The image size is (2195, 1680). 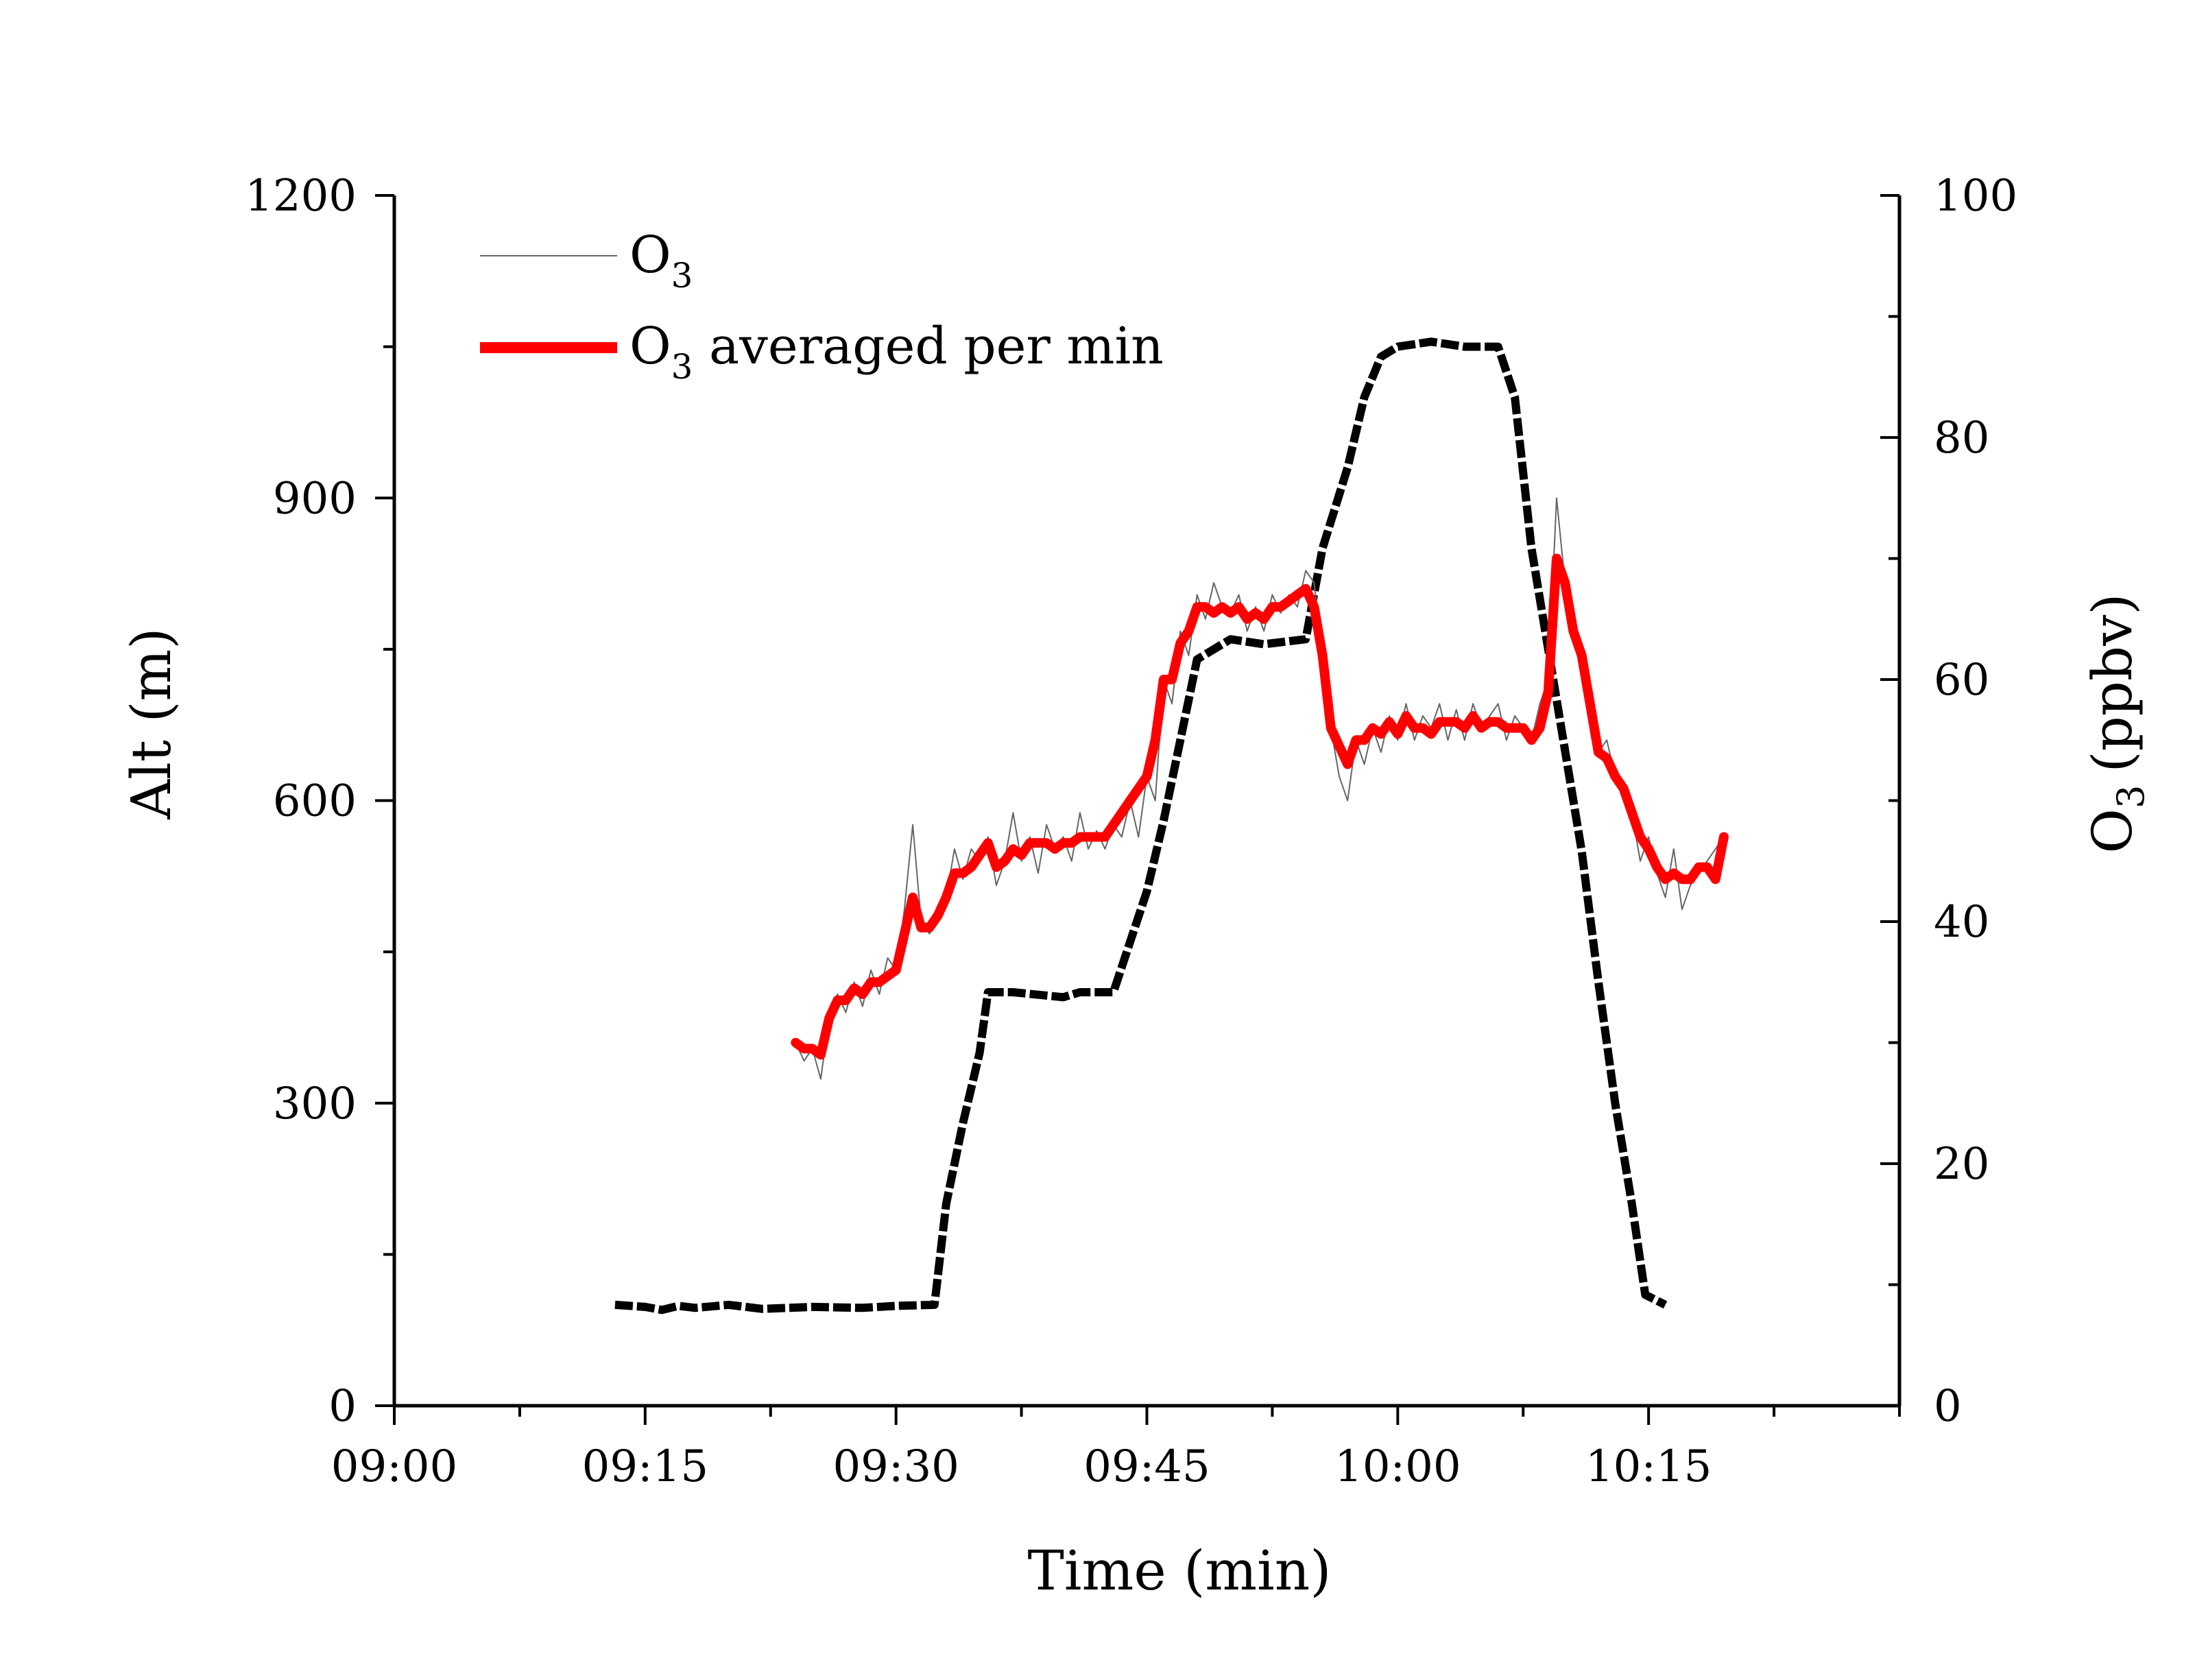 I want to click on y-left-tick-label: 1200, so click(x=301, y=196).